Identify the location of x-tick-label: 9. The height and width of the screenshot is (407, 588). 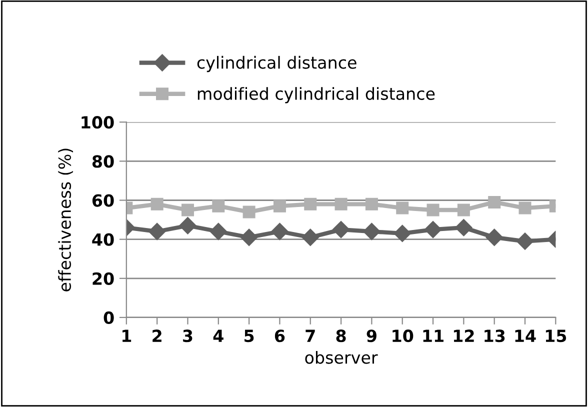
(371, 336).